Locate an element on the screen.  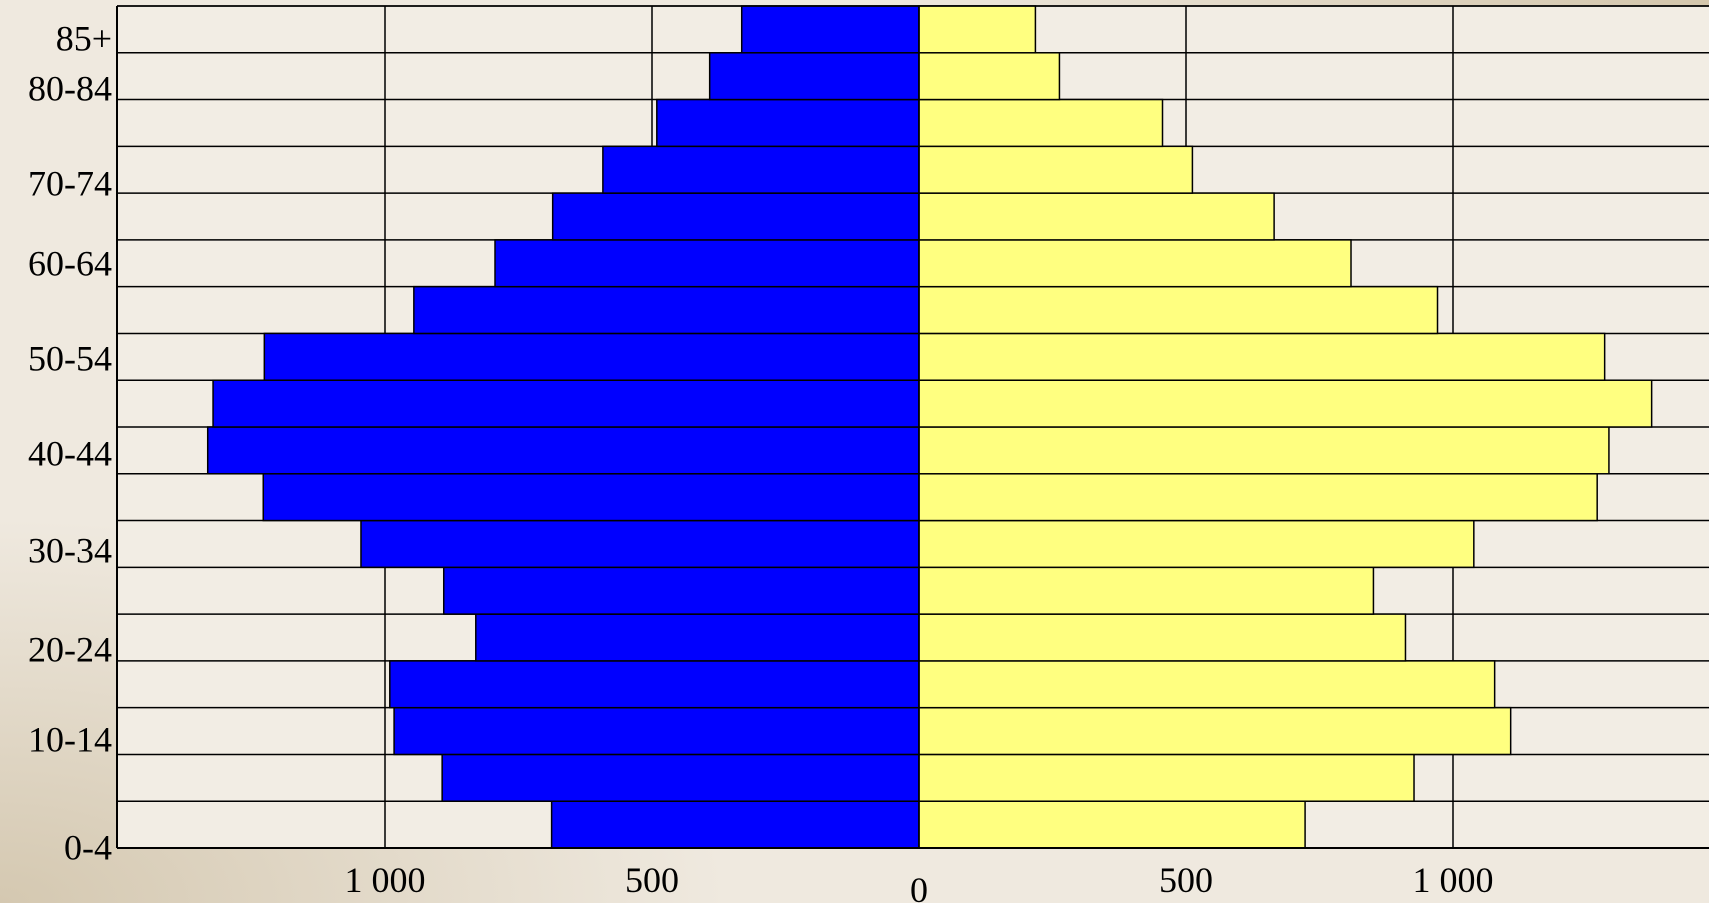
bar-right-85+ is located at coordinates (977, 29).